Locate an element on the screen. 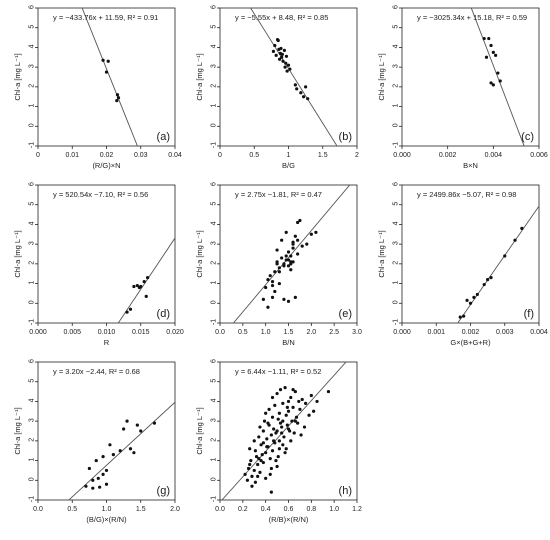 Image resolution: width=550 pixels, height=540 pixels. panel-tag: (e) is located at coordinates (345, 314).